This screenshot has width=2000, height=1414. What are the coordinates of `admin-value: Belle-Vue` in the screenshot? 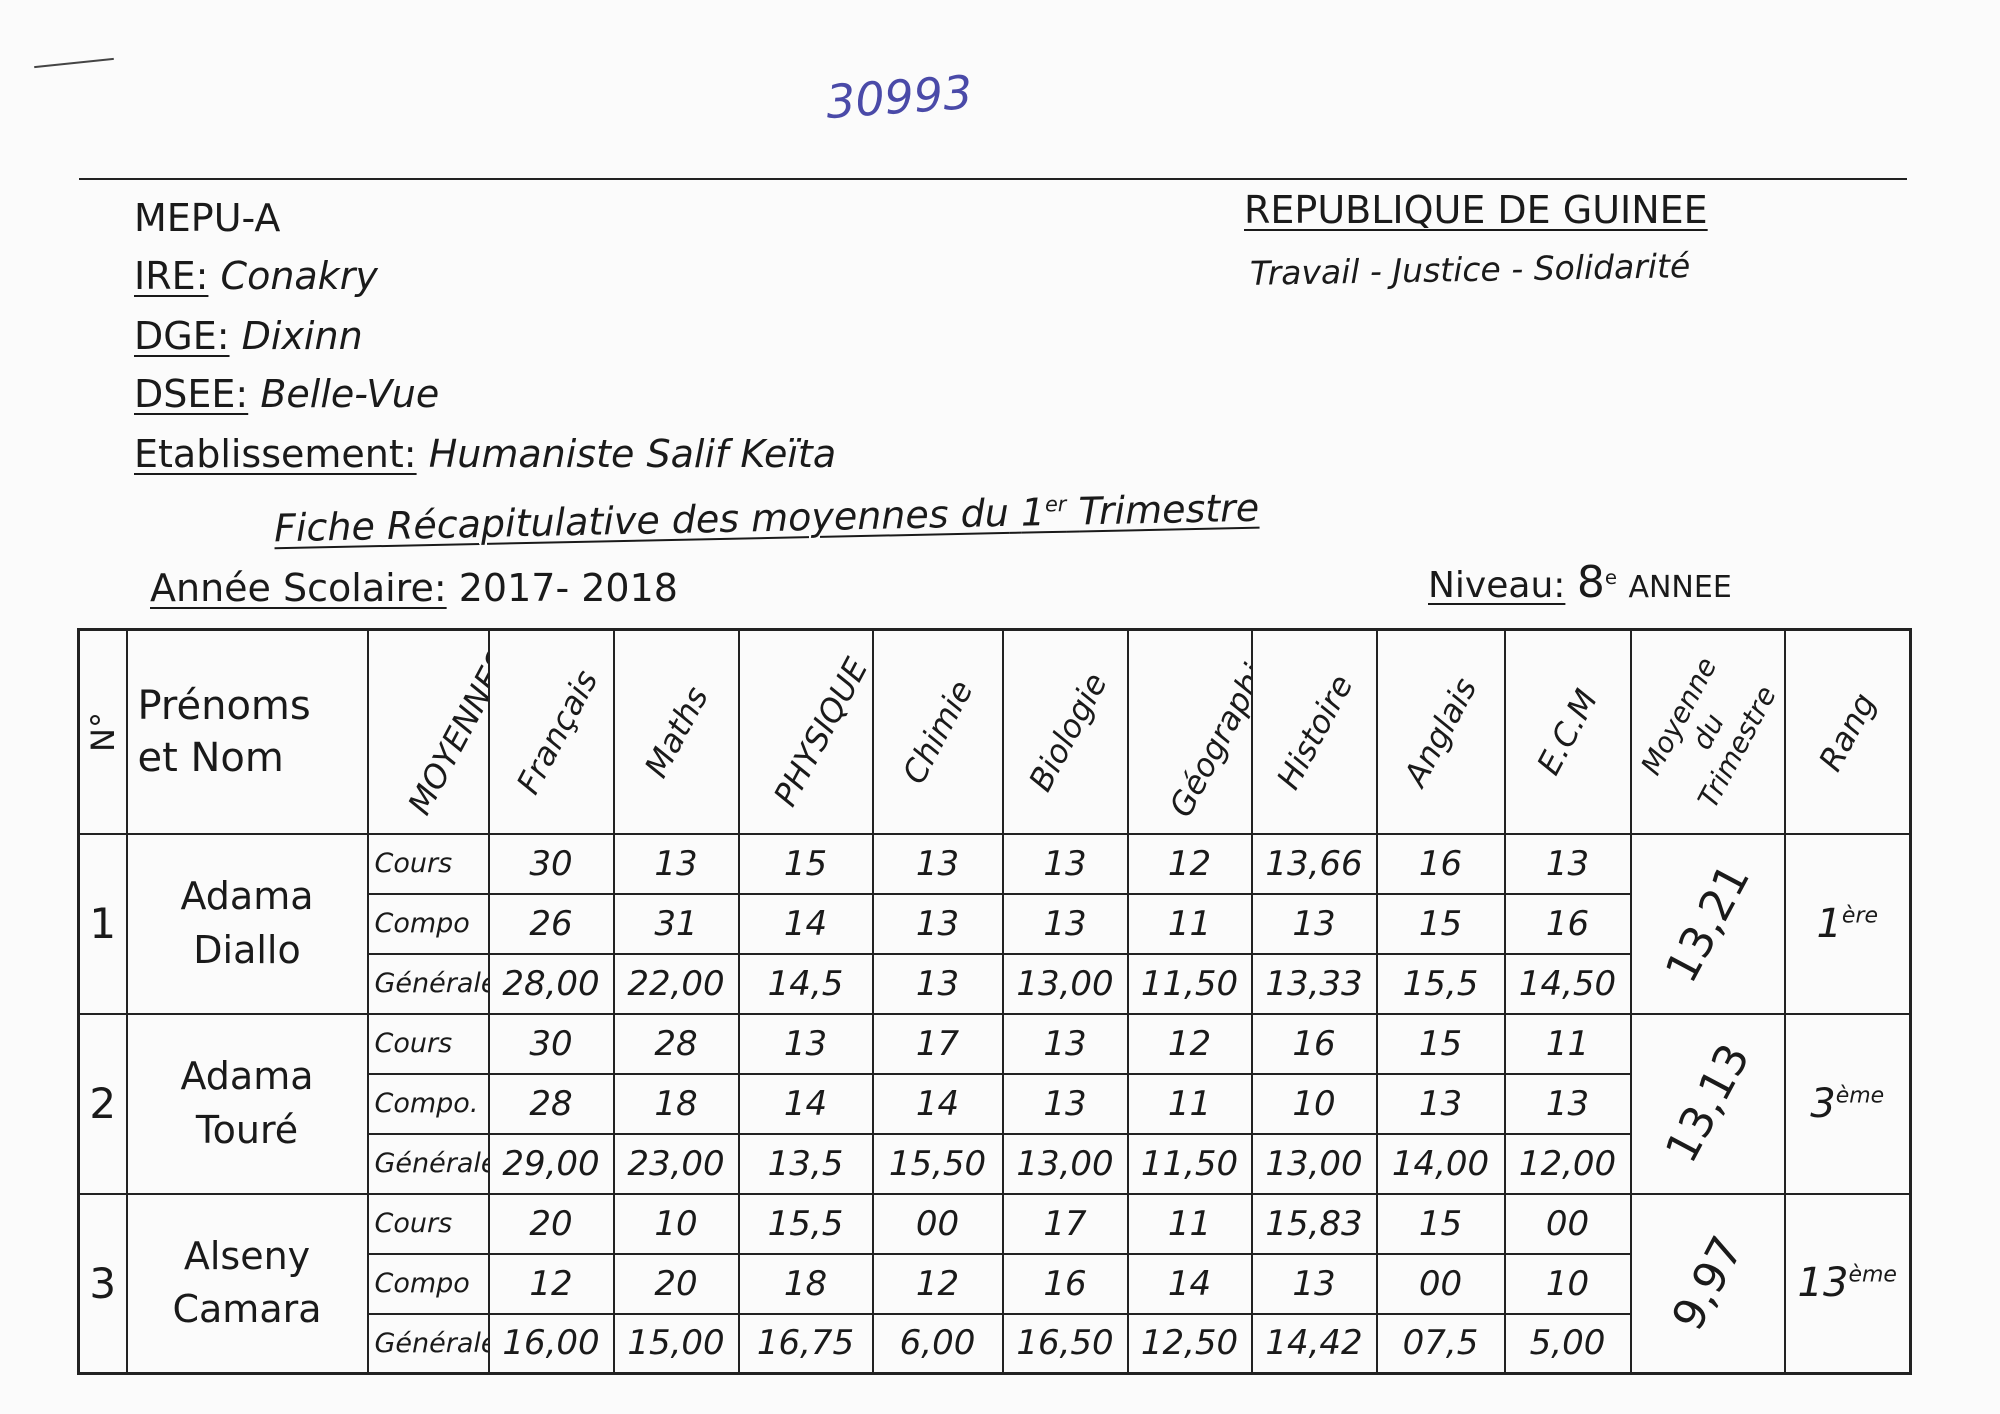 It's located at (350, 394).